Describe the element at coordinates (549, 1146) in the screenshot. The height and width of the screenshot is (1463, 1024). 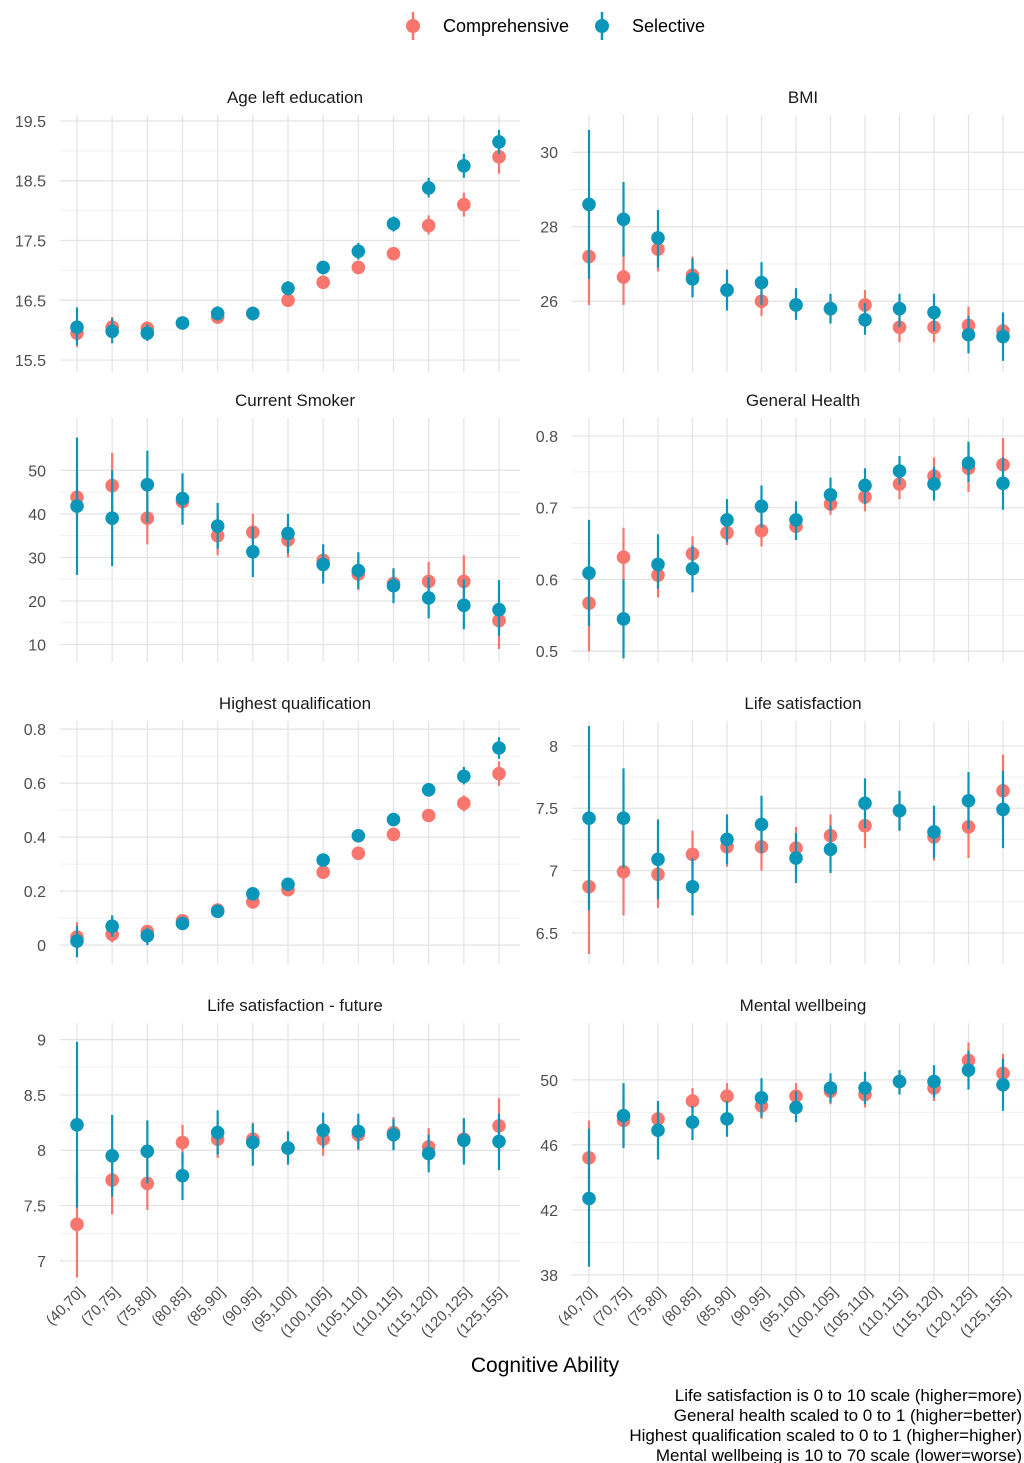
I see `y-tick-label: 46` at that location.